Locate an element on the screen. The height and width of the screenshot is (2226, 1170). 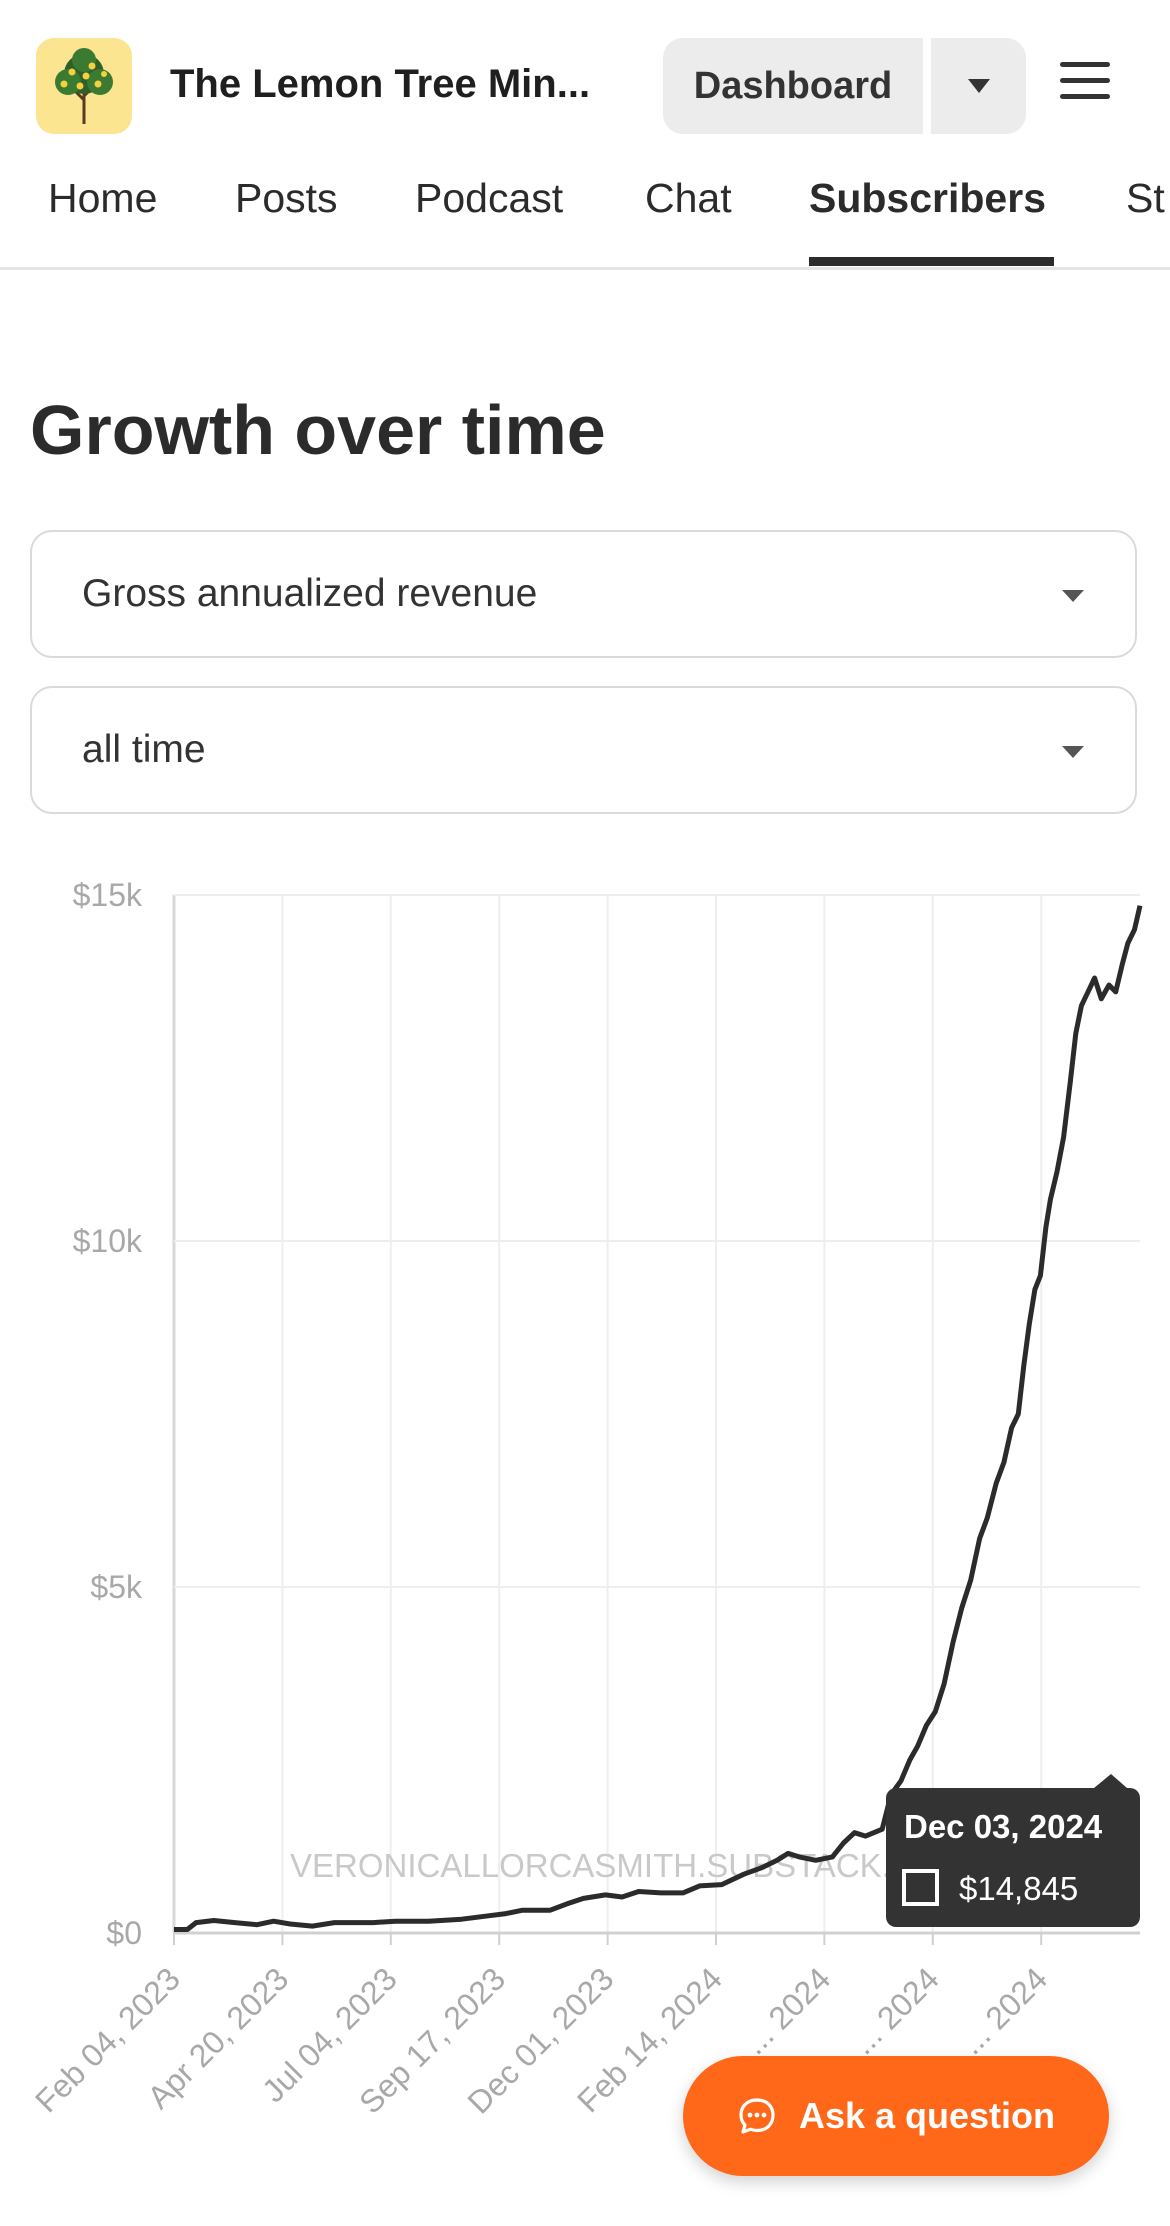
lemon-tree-icon is located at coordinates (84, 86).